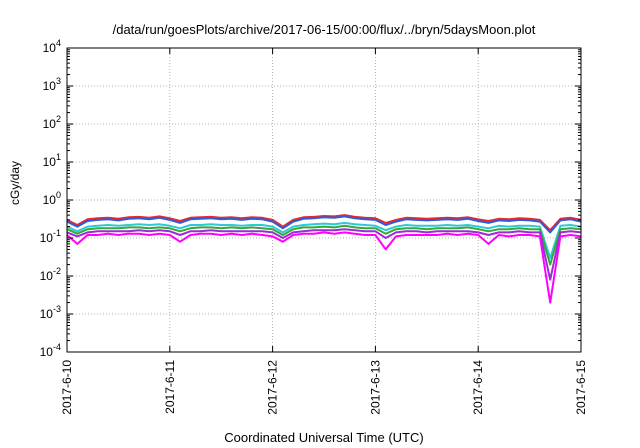 This screenshot has width=640, height=448. Describe the element at coordinates (50, 350) in the screenshot. I see `y-tick-label: 10⁻⁴` at that location.